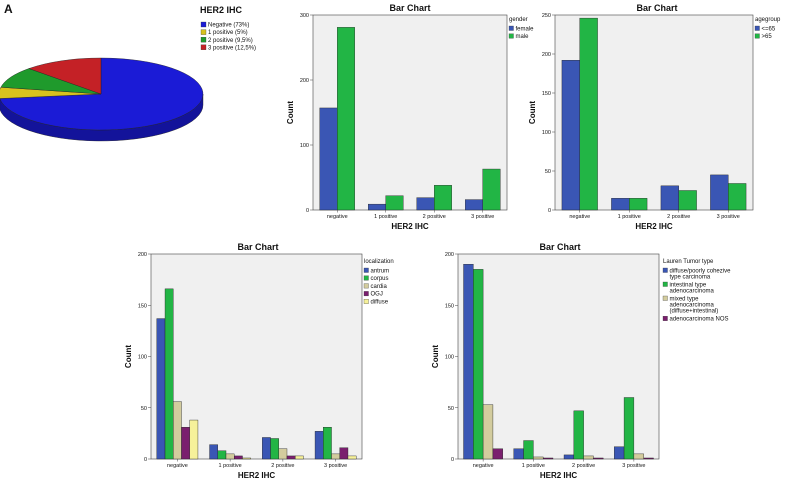  What do you see at coordinates (228, 33) in the screenshot?
I see `pie-legend-label: 1 positive (5%)` at bounding box center [228, 33].